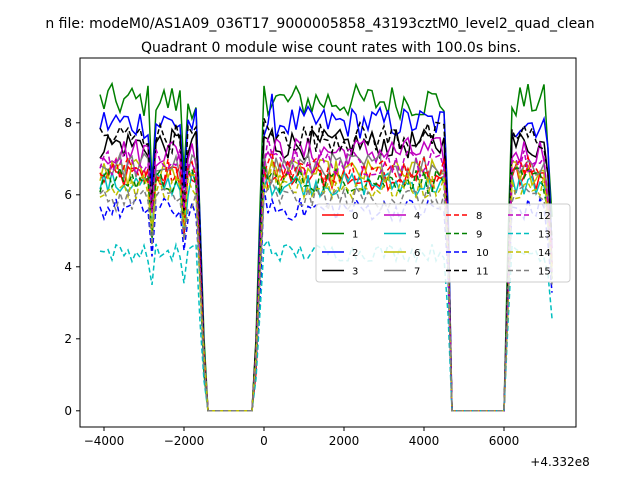 This screenshot has height=480, width=640. Describe the element at coordinates (482, 253) in the screenshot. I see `legend-label-10: 10` at that location.